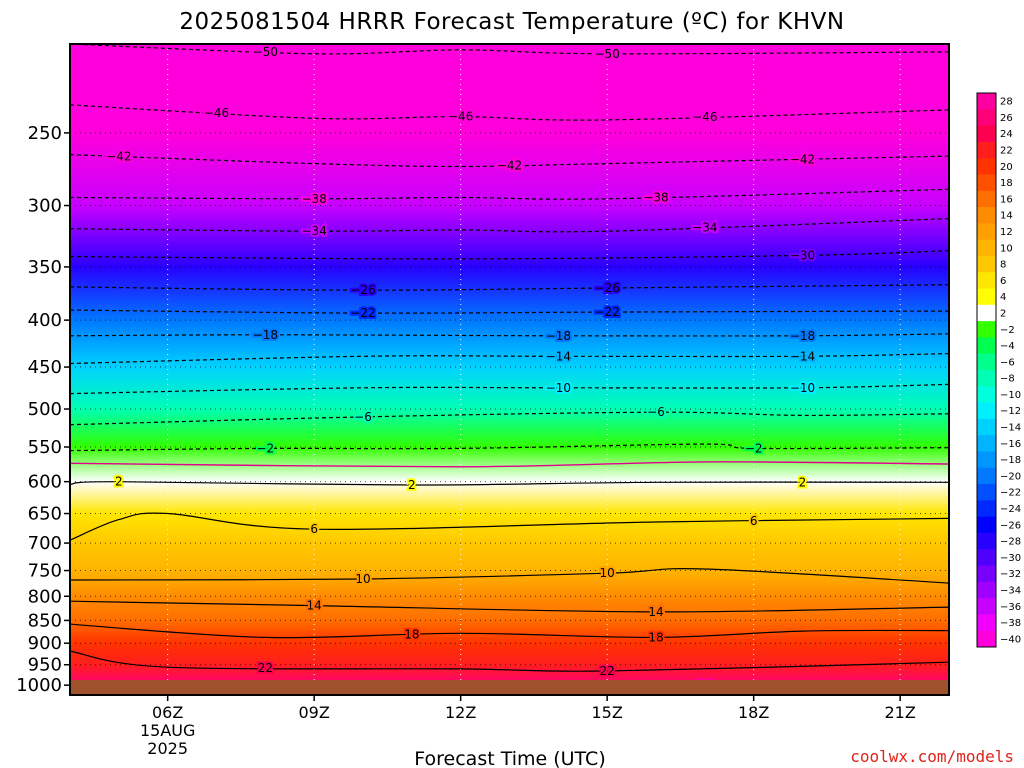  I want to click on isotherm-label: −22, so click(362, 313).